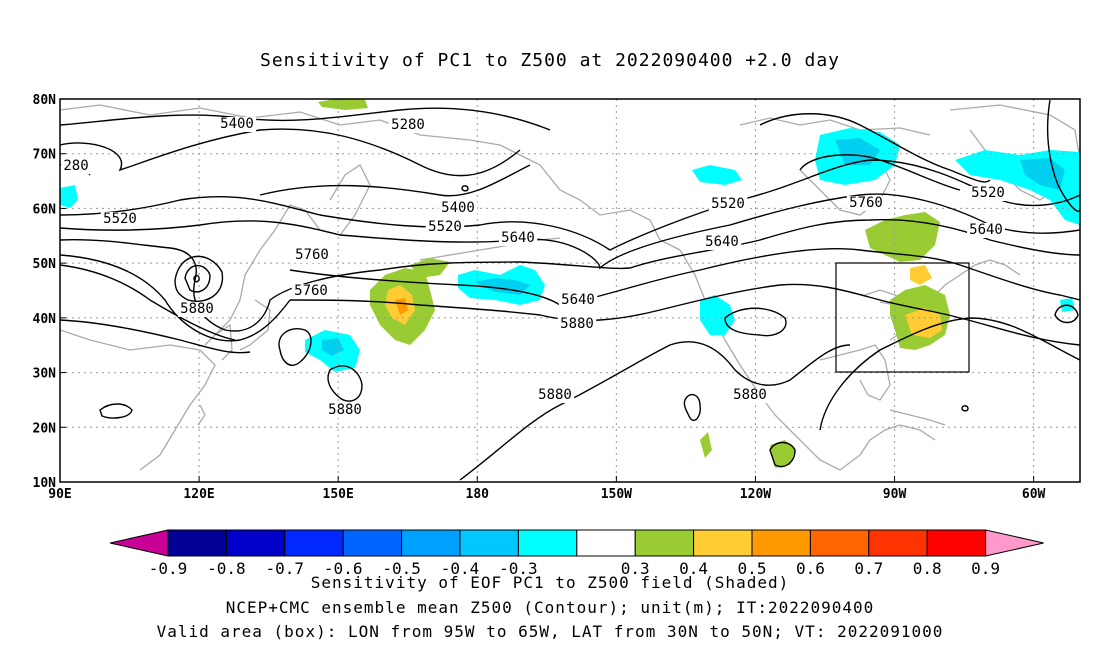 Image resolution: width=1100 pixels, height=650 pixels. I want to click on x-tick-label: 150E, so click(338, 494).